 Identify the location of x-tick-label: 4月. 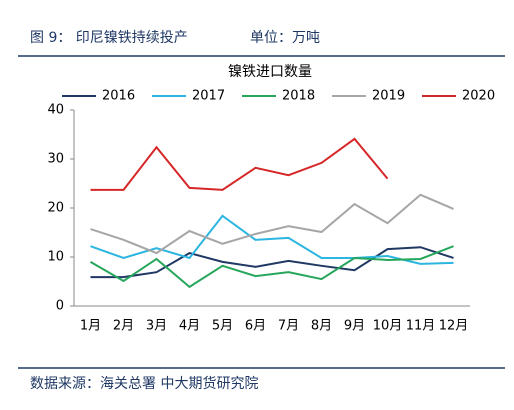
(189, 326).